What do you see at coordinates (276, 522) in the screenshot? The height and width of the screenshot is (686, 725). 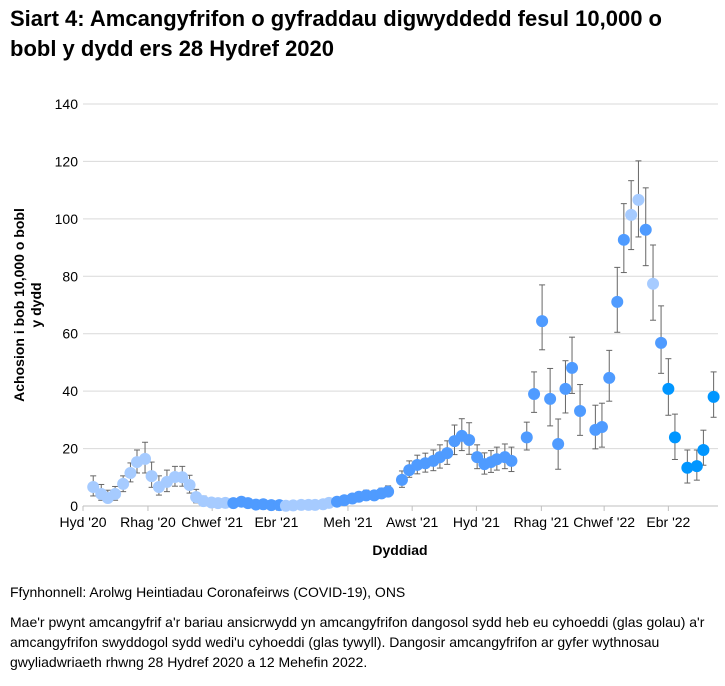 I see `x-tick-label: Ebr '21` at bounding box center [276, 522].